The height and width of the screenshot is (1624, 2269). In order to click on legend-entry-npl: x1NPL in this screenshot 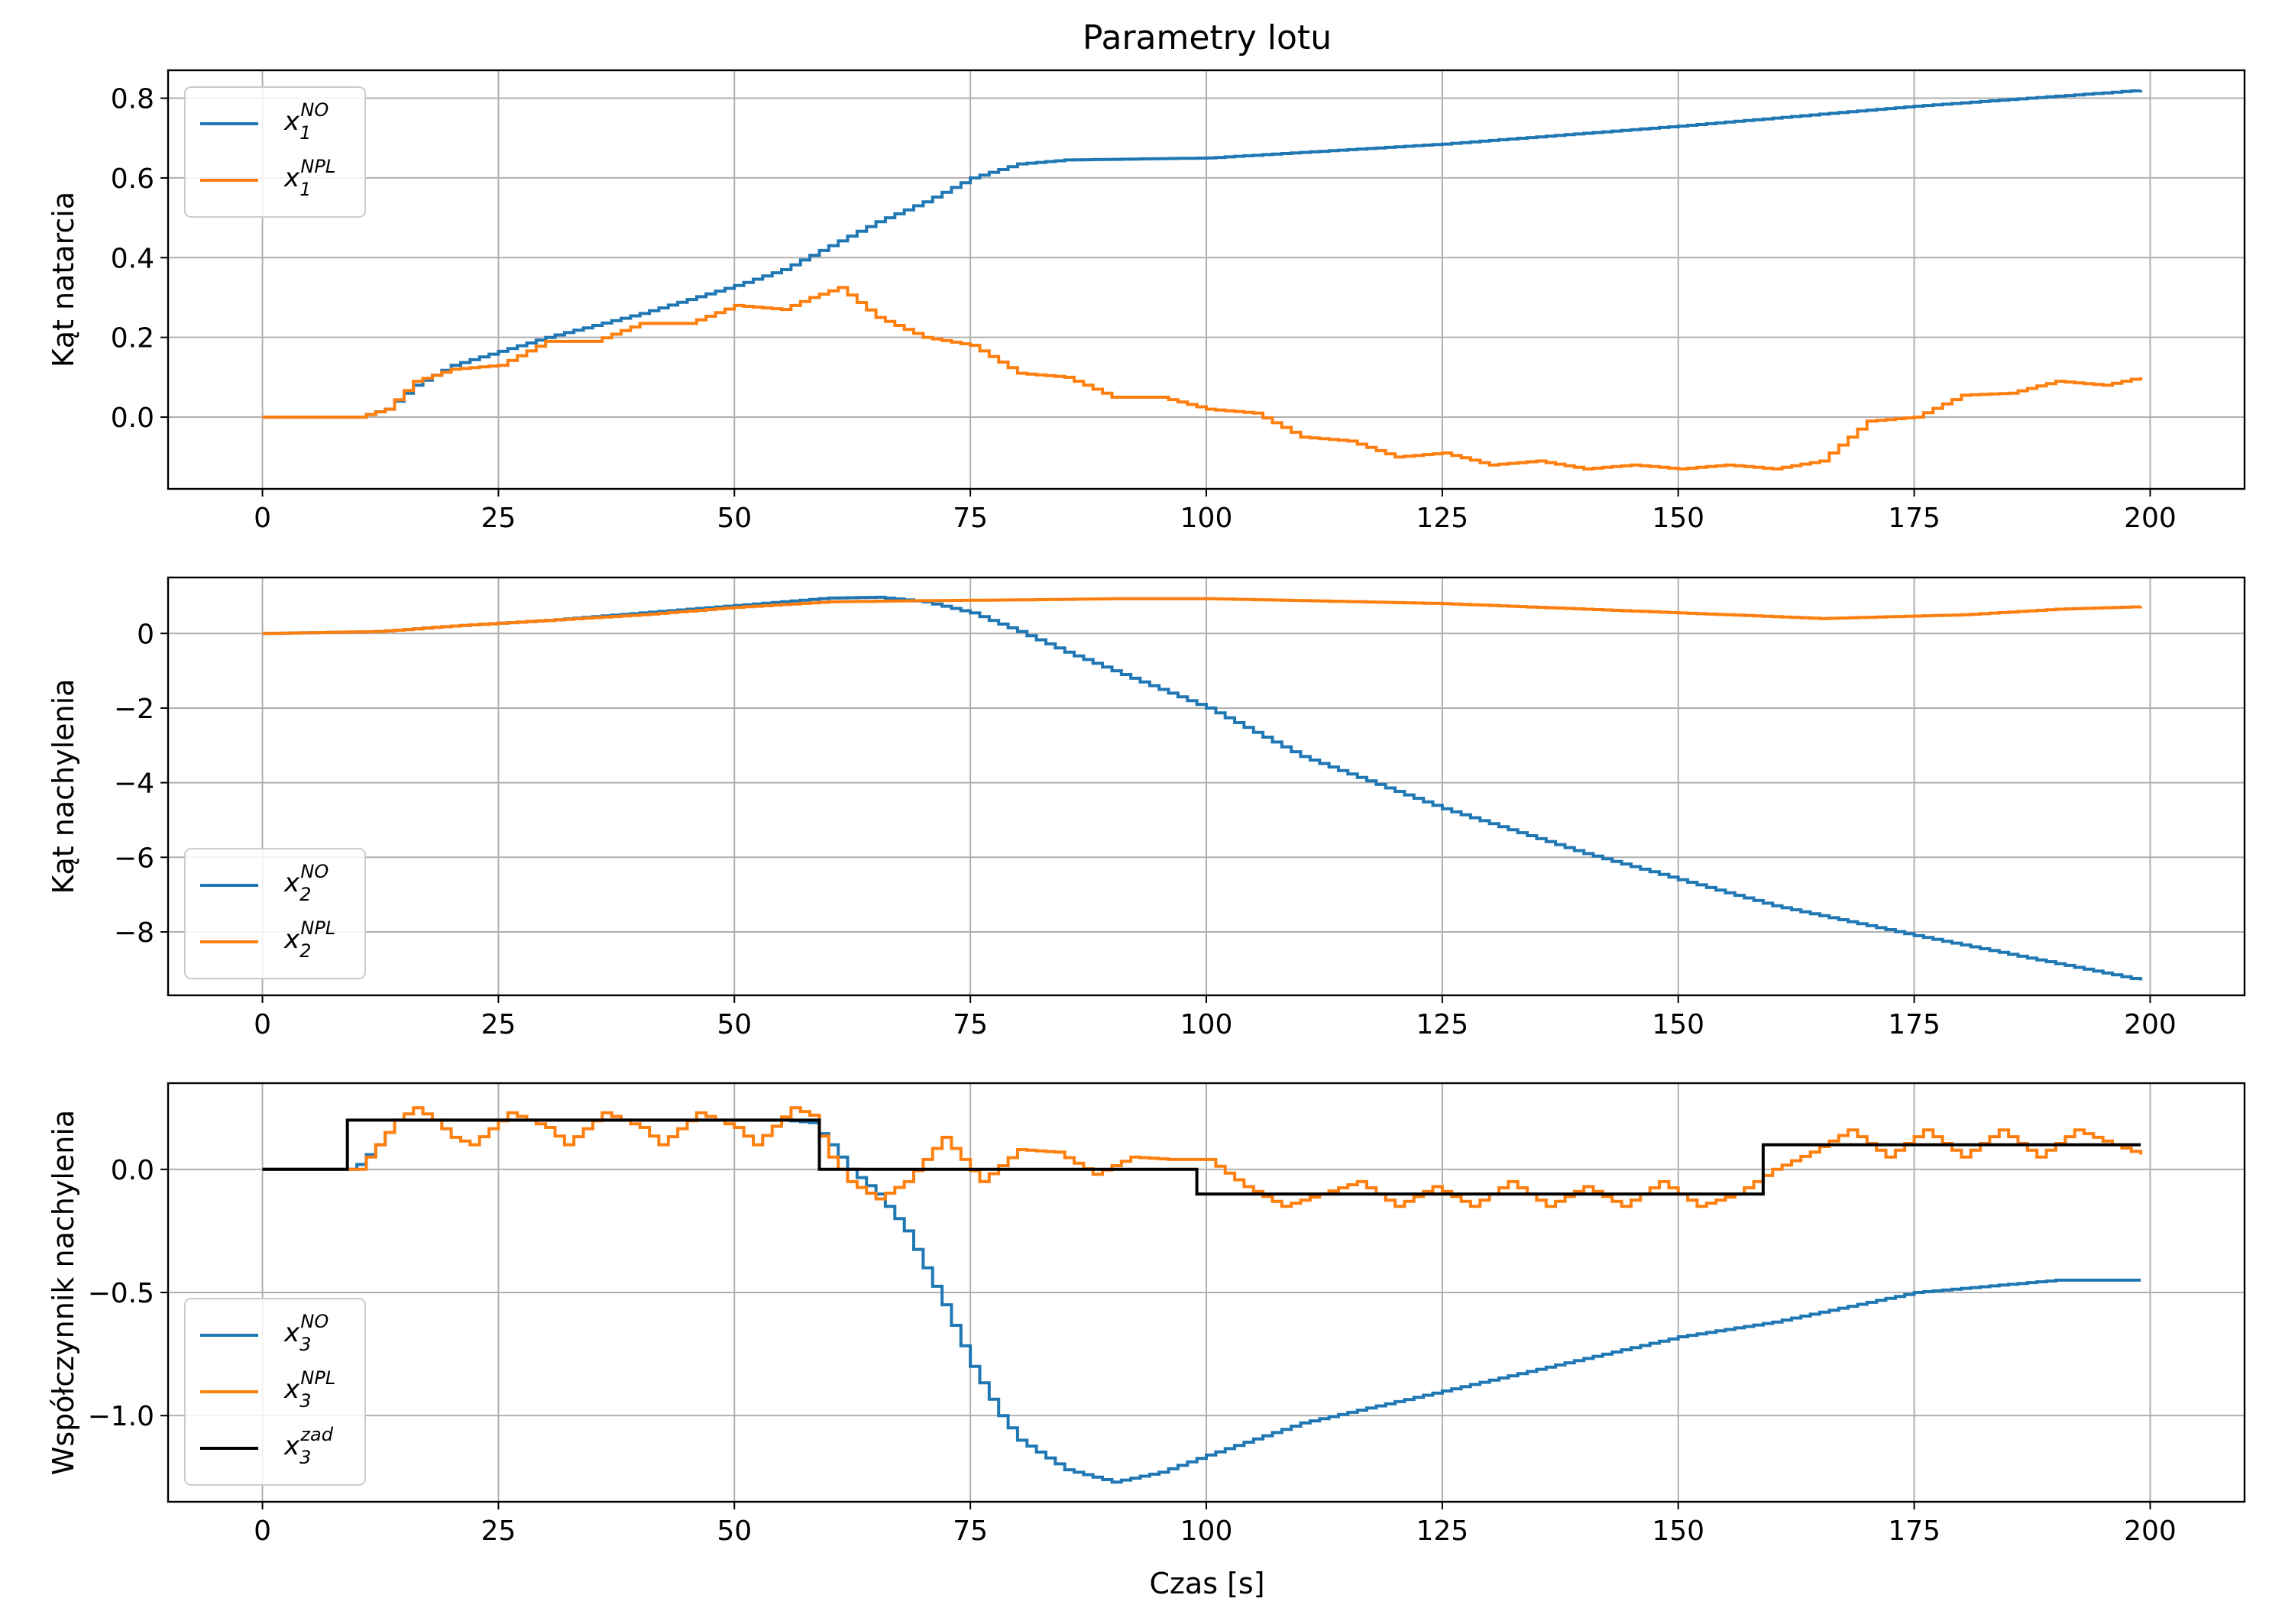, I will do `click(309, 178)`.